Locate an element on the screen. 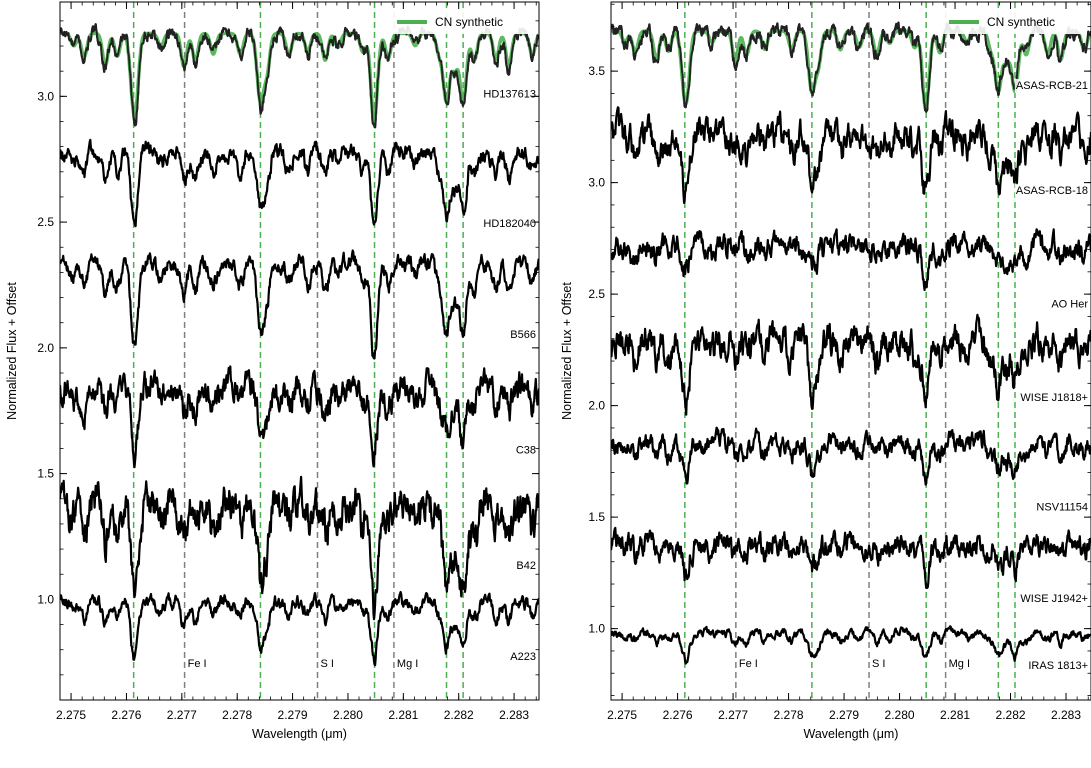 The height and width of the screenshot is (768, 1091). y-tick-label: 3.5 is located at coordinates (596, 71).